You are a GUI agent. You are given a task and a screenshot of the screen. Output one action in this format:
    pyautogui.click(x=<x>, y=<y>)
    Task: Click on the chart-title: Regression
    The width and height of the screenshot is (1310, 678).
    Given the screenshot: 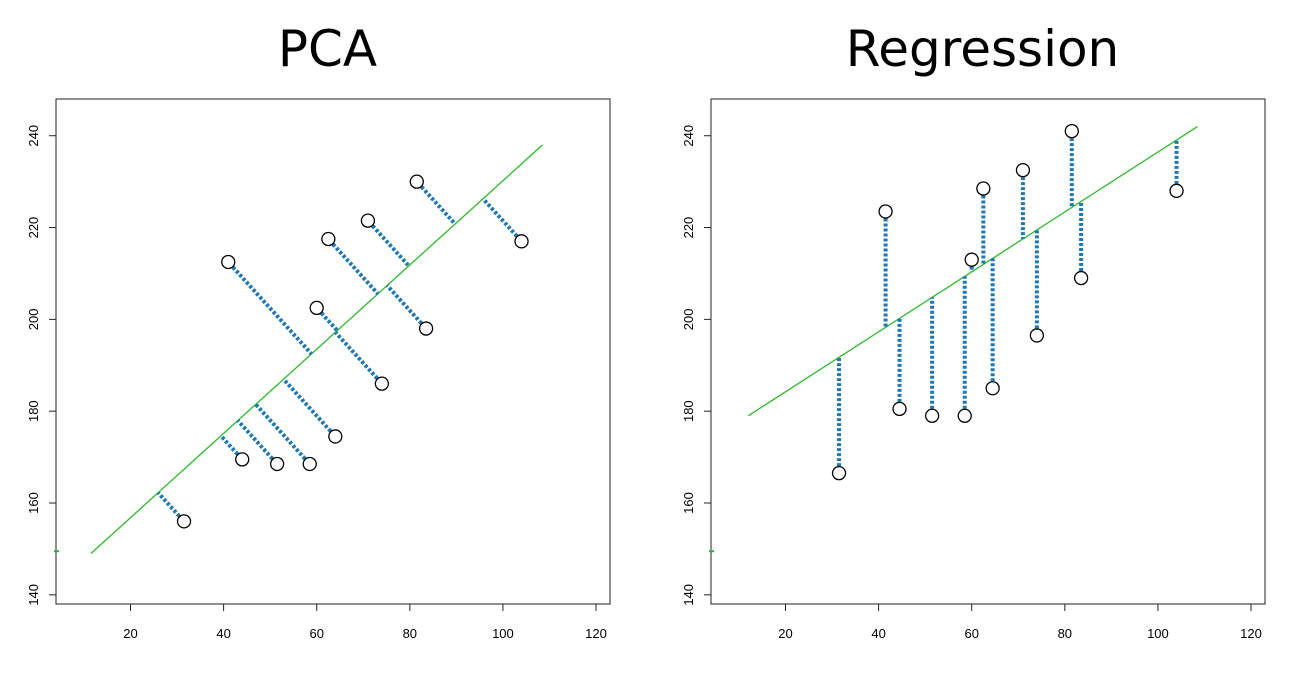 What is the action you would take?
    pyautogui.click(x=982, y=49)
    